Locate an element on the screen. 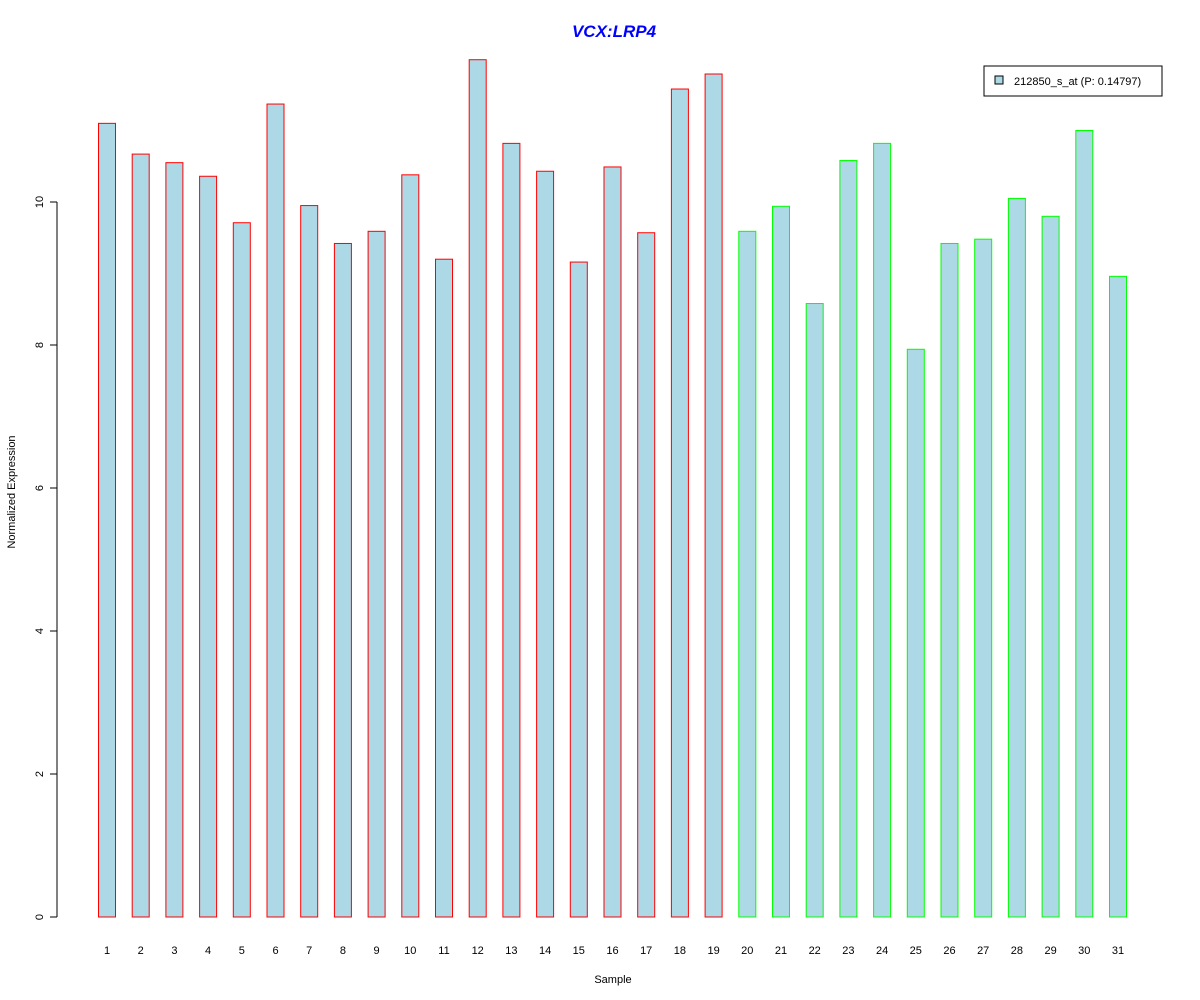 This screenshot has height=1000, width=1200. x-tick-label: 12 is located at coordinates (478, 951).